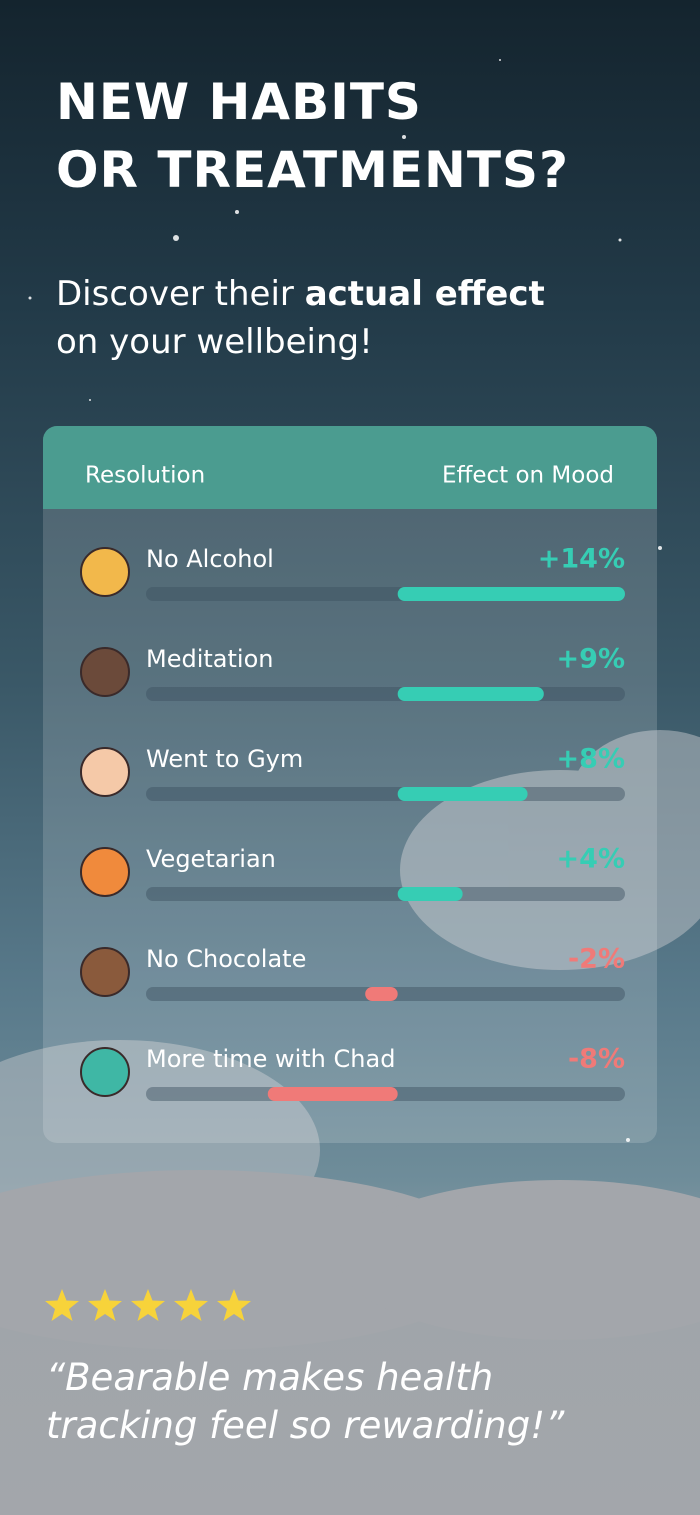 The image size is (700, 1515). I want to click on headline: NEW HABITS OR TREATMENTS?, so click(312, 136).